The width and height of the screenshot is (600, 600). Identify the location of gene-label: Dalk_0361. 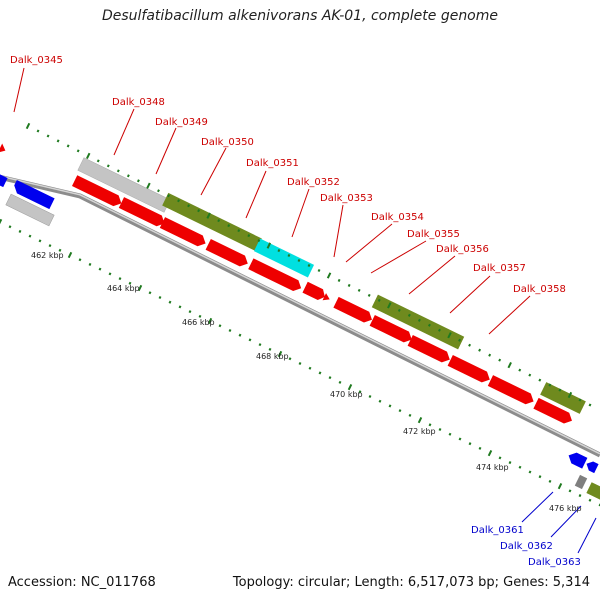
(497, 530).